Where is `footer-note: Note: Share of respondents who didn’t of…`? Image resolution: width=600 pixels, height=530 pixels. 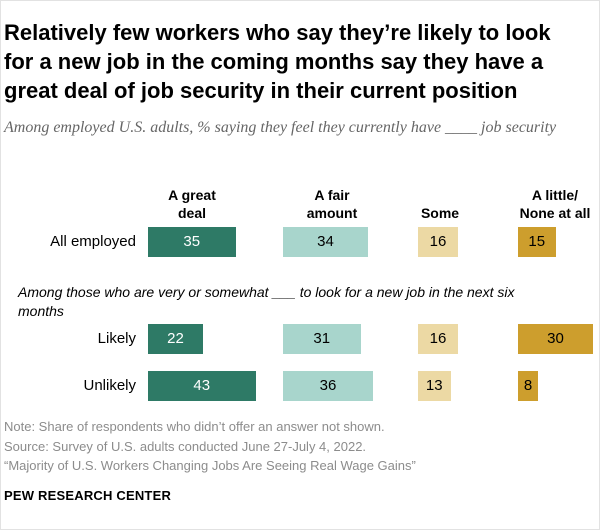
footer-note: Note: Share of respondents who didn’t of… is located at coordinates (194, 426).